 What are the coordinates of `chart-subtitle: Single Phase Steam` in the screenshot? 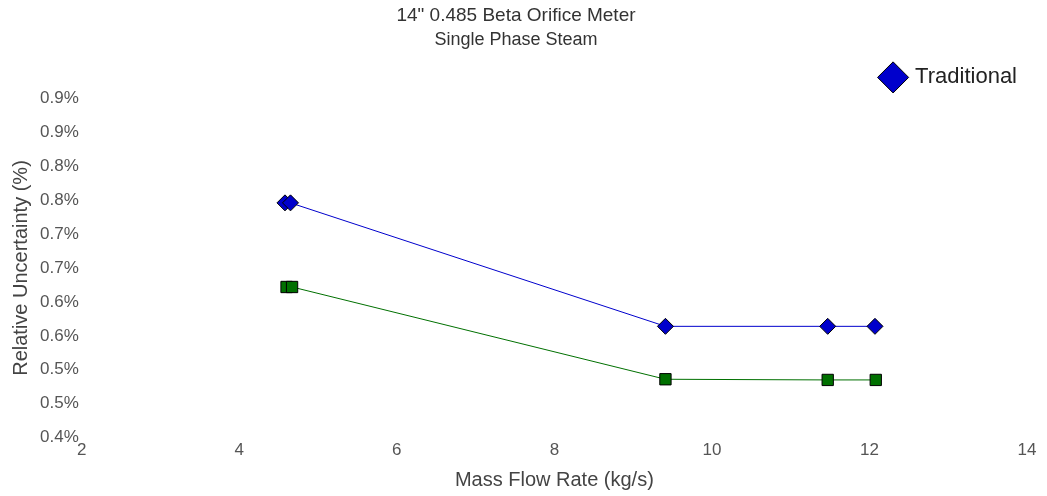 It's located at (516, 38).